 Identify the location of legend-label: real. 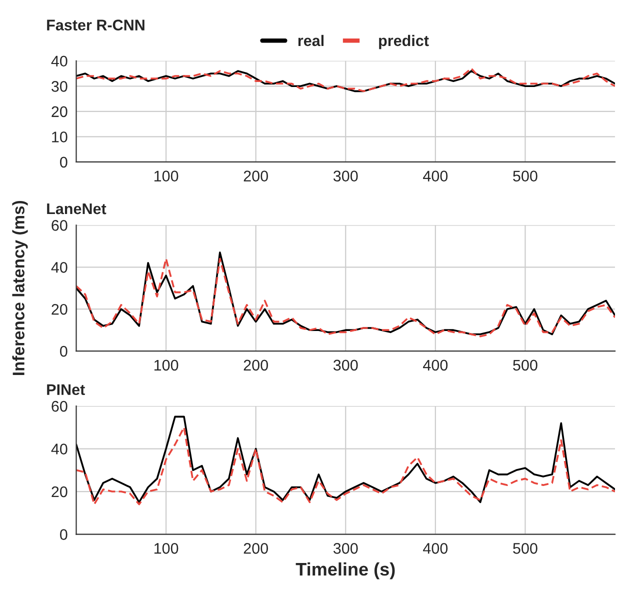
(311, 40).